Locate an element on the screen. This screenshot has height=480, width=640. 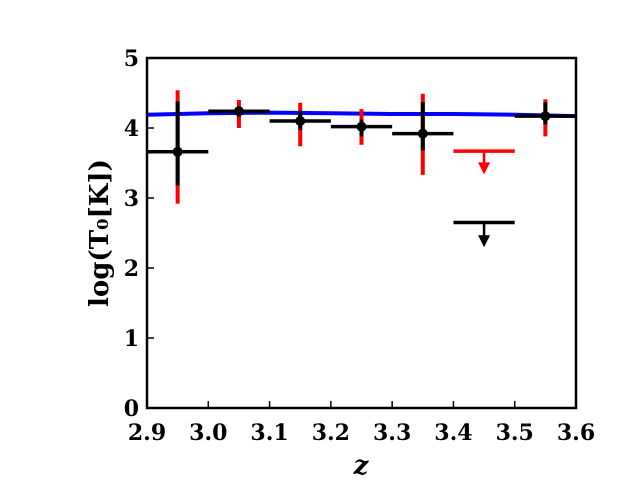
y-tick-label: 3 is located at coordinates (131, 199).